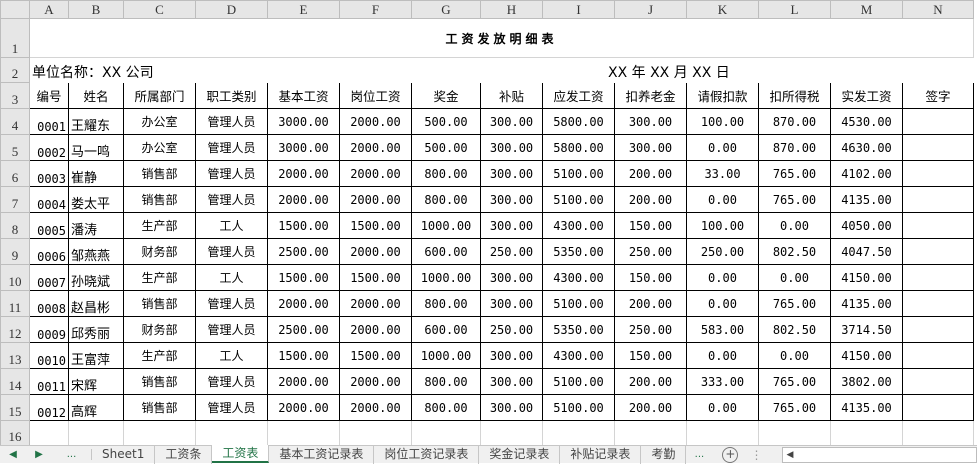  I want to click on table-cell: 2500.00, so click(303, 329).